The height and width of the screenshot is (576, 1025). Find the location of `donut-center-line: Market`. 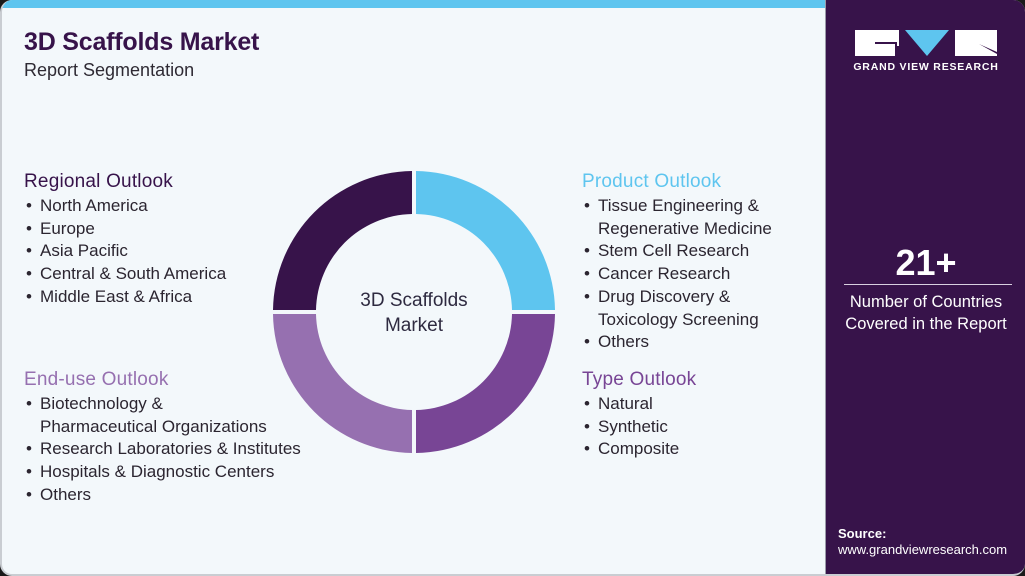

donut-center-line: Market is located at coordinates (414, 325).